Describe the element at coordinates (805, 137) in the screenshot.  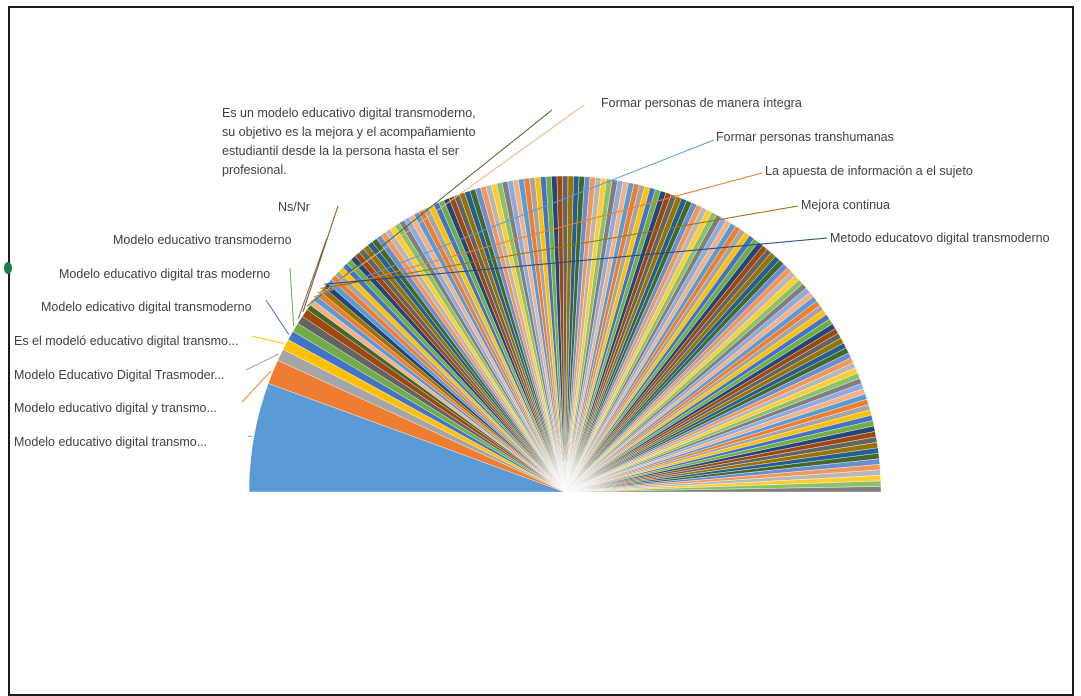
I see `label-slice-10: Formar personas transhumanas` at that location.